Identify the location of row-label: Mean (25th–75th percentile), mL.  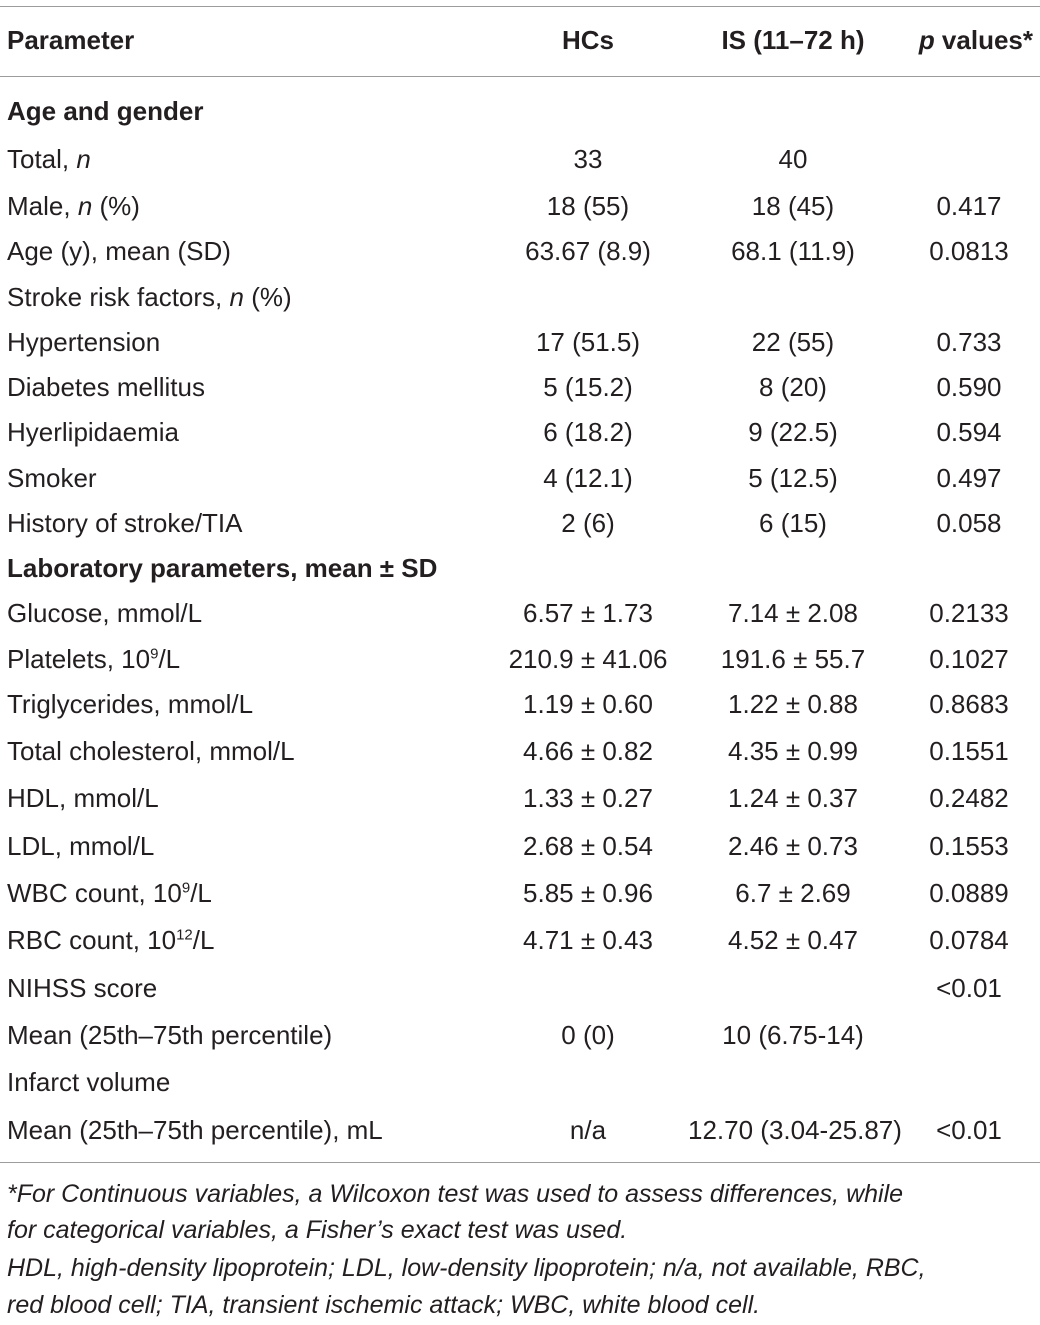
(195, 1130).